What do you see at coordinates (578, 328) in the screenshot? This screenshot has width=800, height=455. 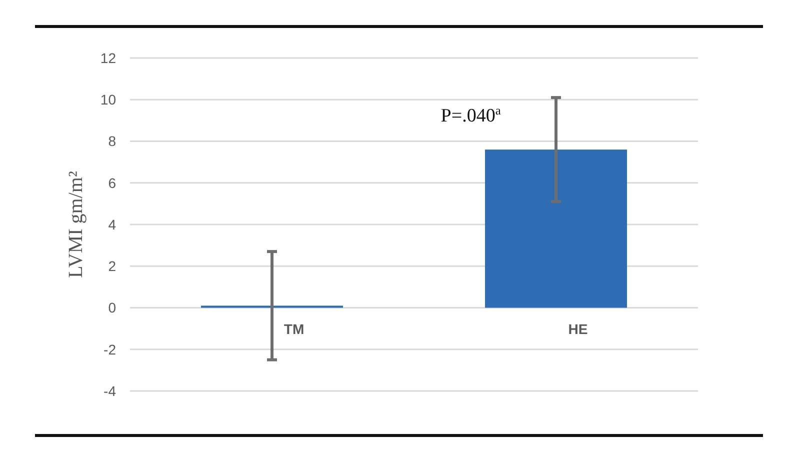 I see `x-tick-label: HE` at bounding box center [578, 328].